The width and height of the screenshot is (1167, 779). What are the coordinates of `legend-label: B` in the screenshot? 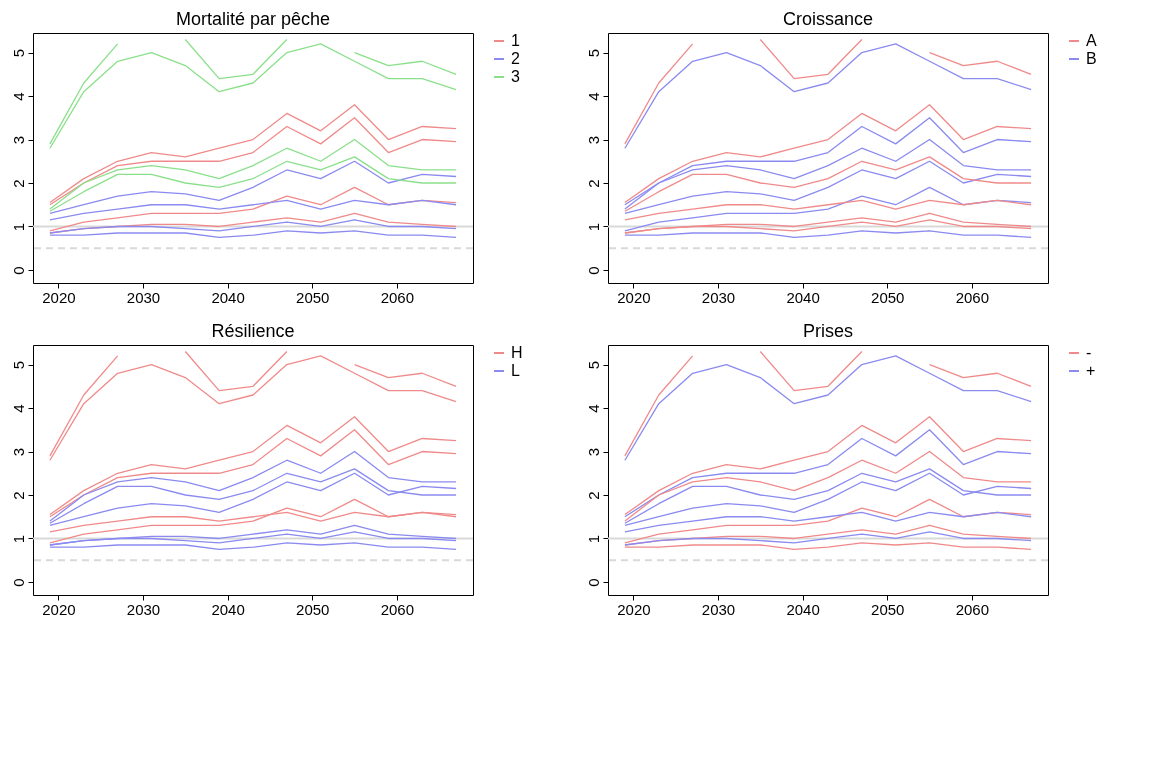 It's located at (1091, 58).